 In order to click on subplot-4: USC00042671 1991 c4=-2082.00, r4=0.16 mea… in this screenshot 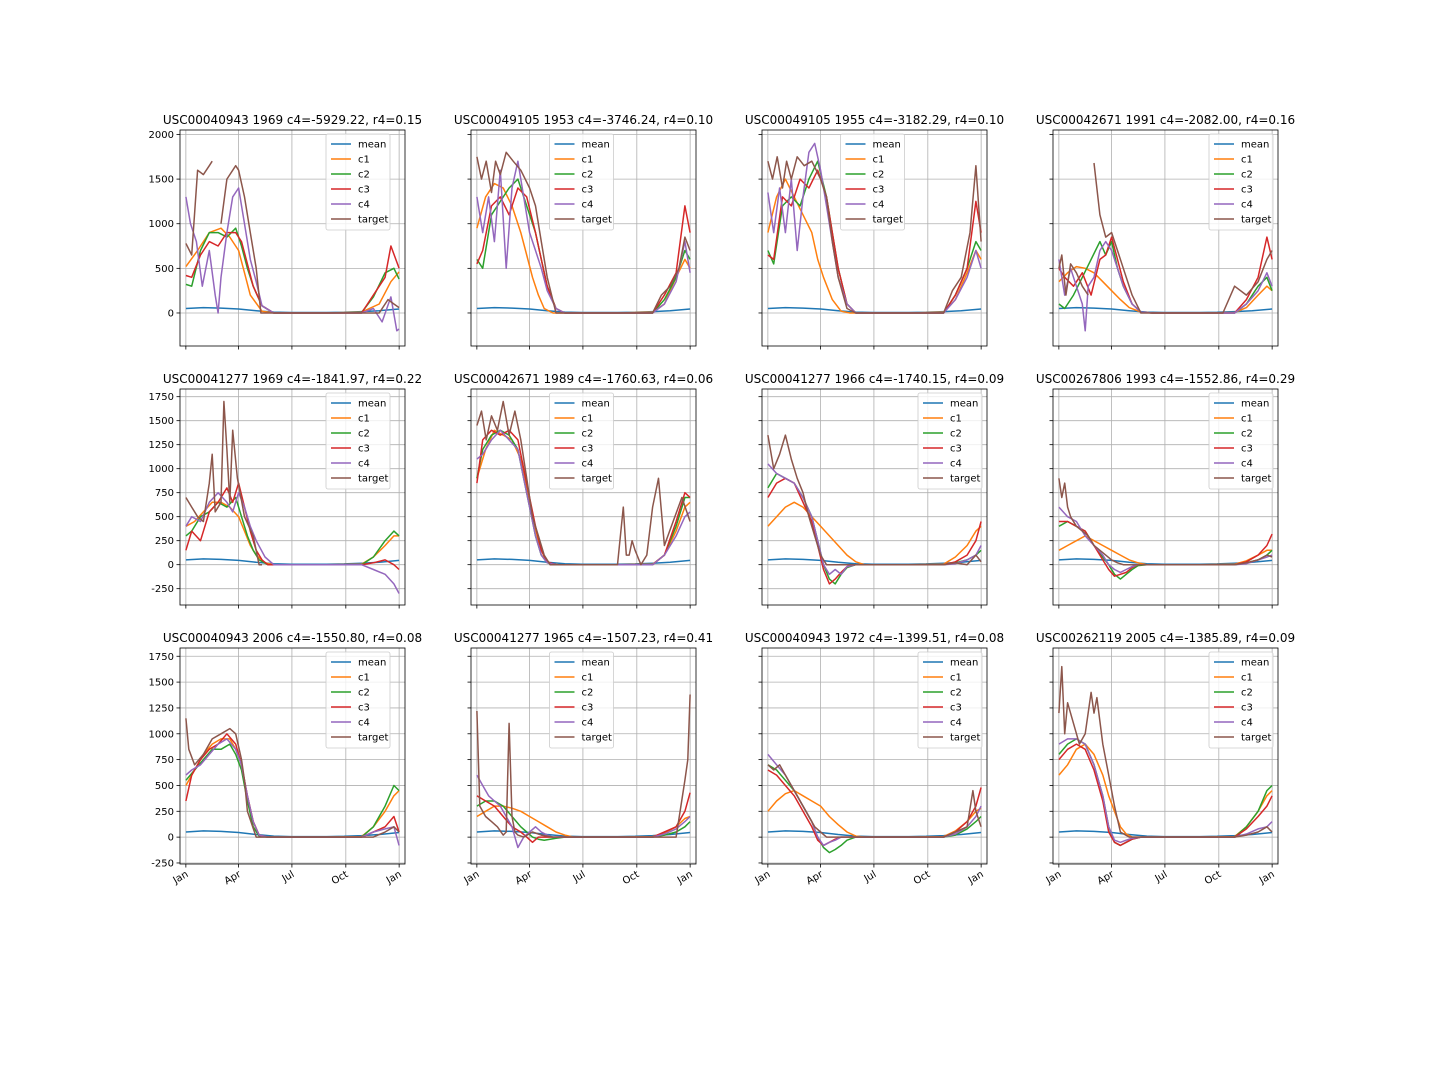, I will do `click(1165, 231)`.